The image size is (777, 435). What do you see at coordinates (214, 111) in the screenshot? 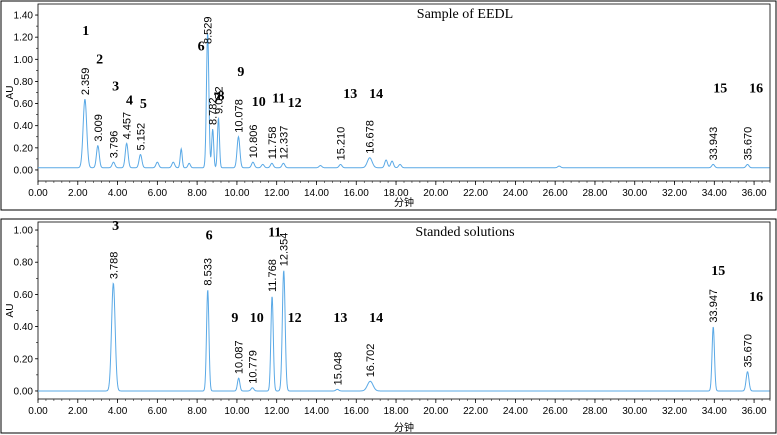
I see `peak-retention-label: 8.782` at bounding box center [214, 111].